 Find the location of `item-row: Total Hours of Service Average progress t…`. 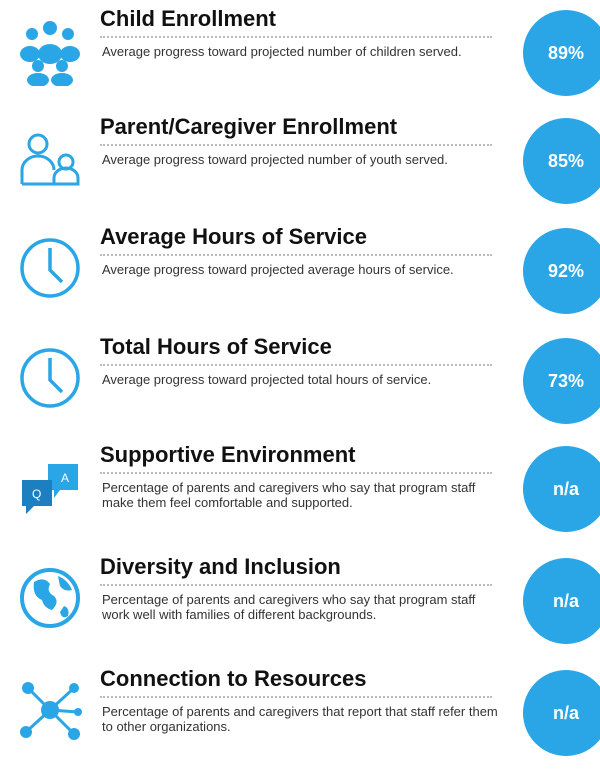

item-row: Total Hours of Service Average progress t… is located at coordinates (300, 386).